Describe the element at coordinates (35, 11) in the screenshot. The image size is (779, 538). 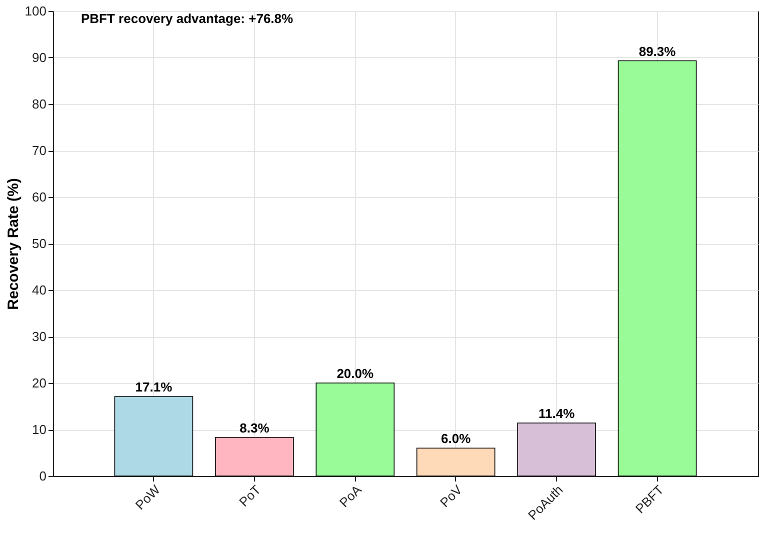
I see `y-tick-label: 100` at that location.